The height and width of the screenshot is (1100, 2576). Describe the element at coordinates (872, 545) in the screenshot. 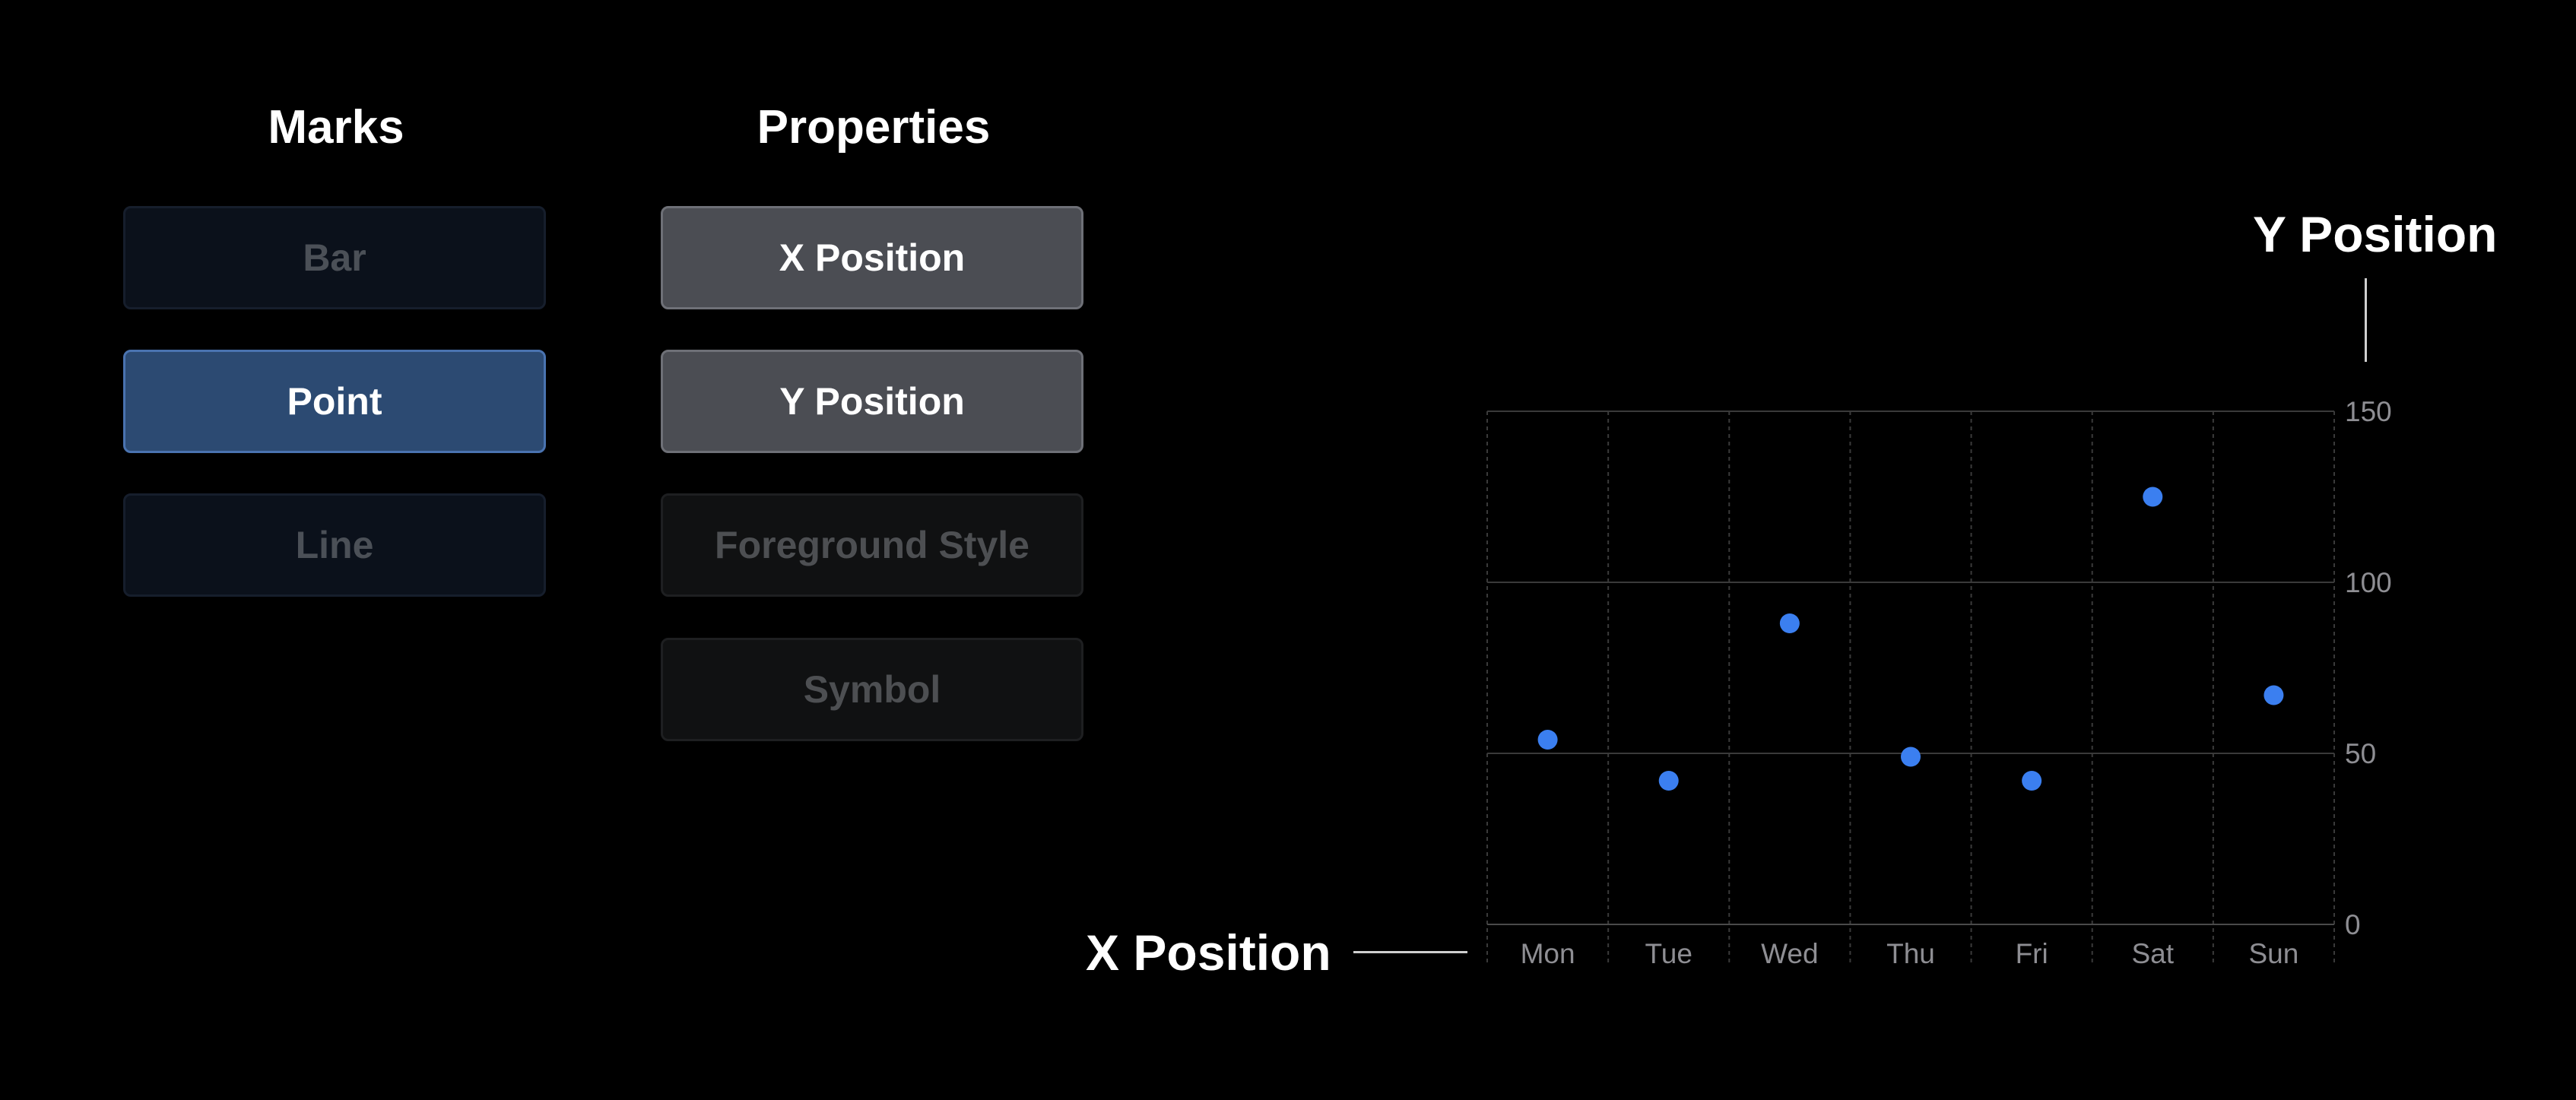

I see `property-foreground-style-button: Foreground Style` at that location.